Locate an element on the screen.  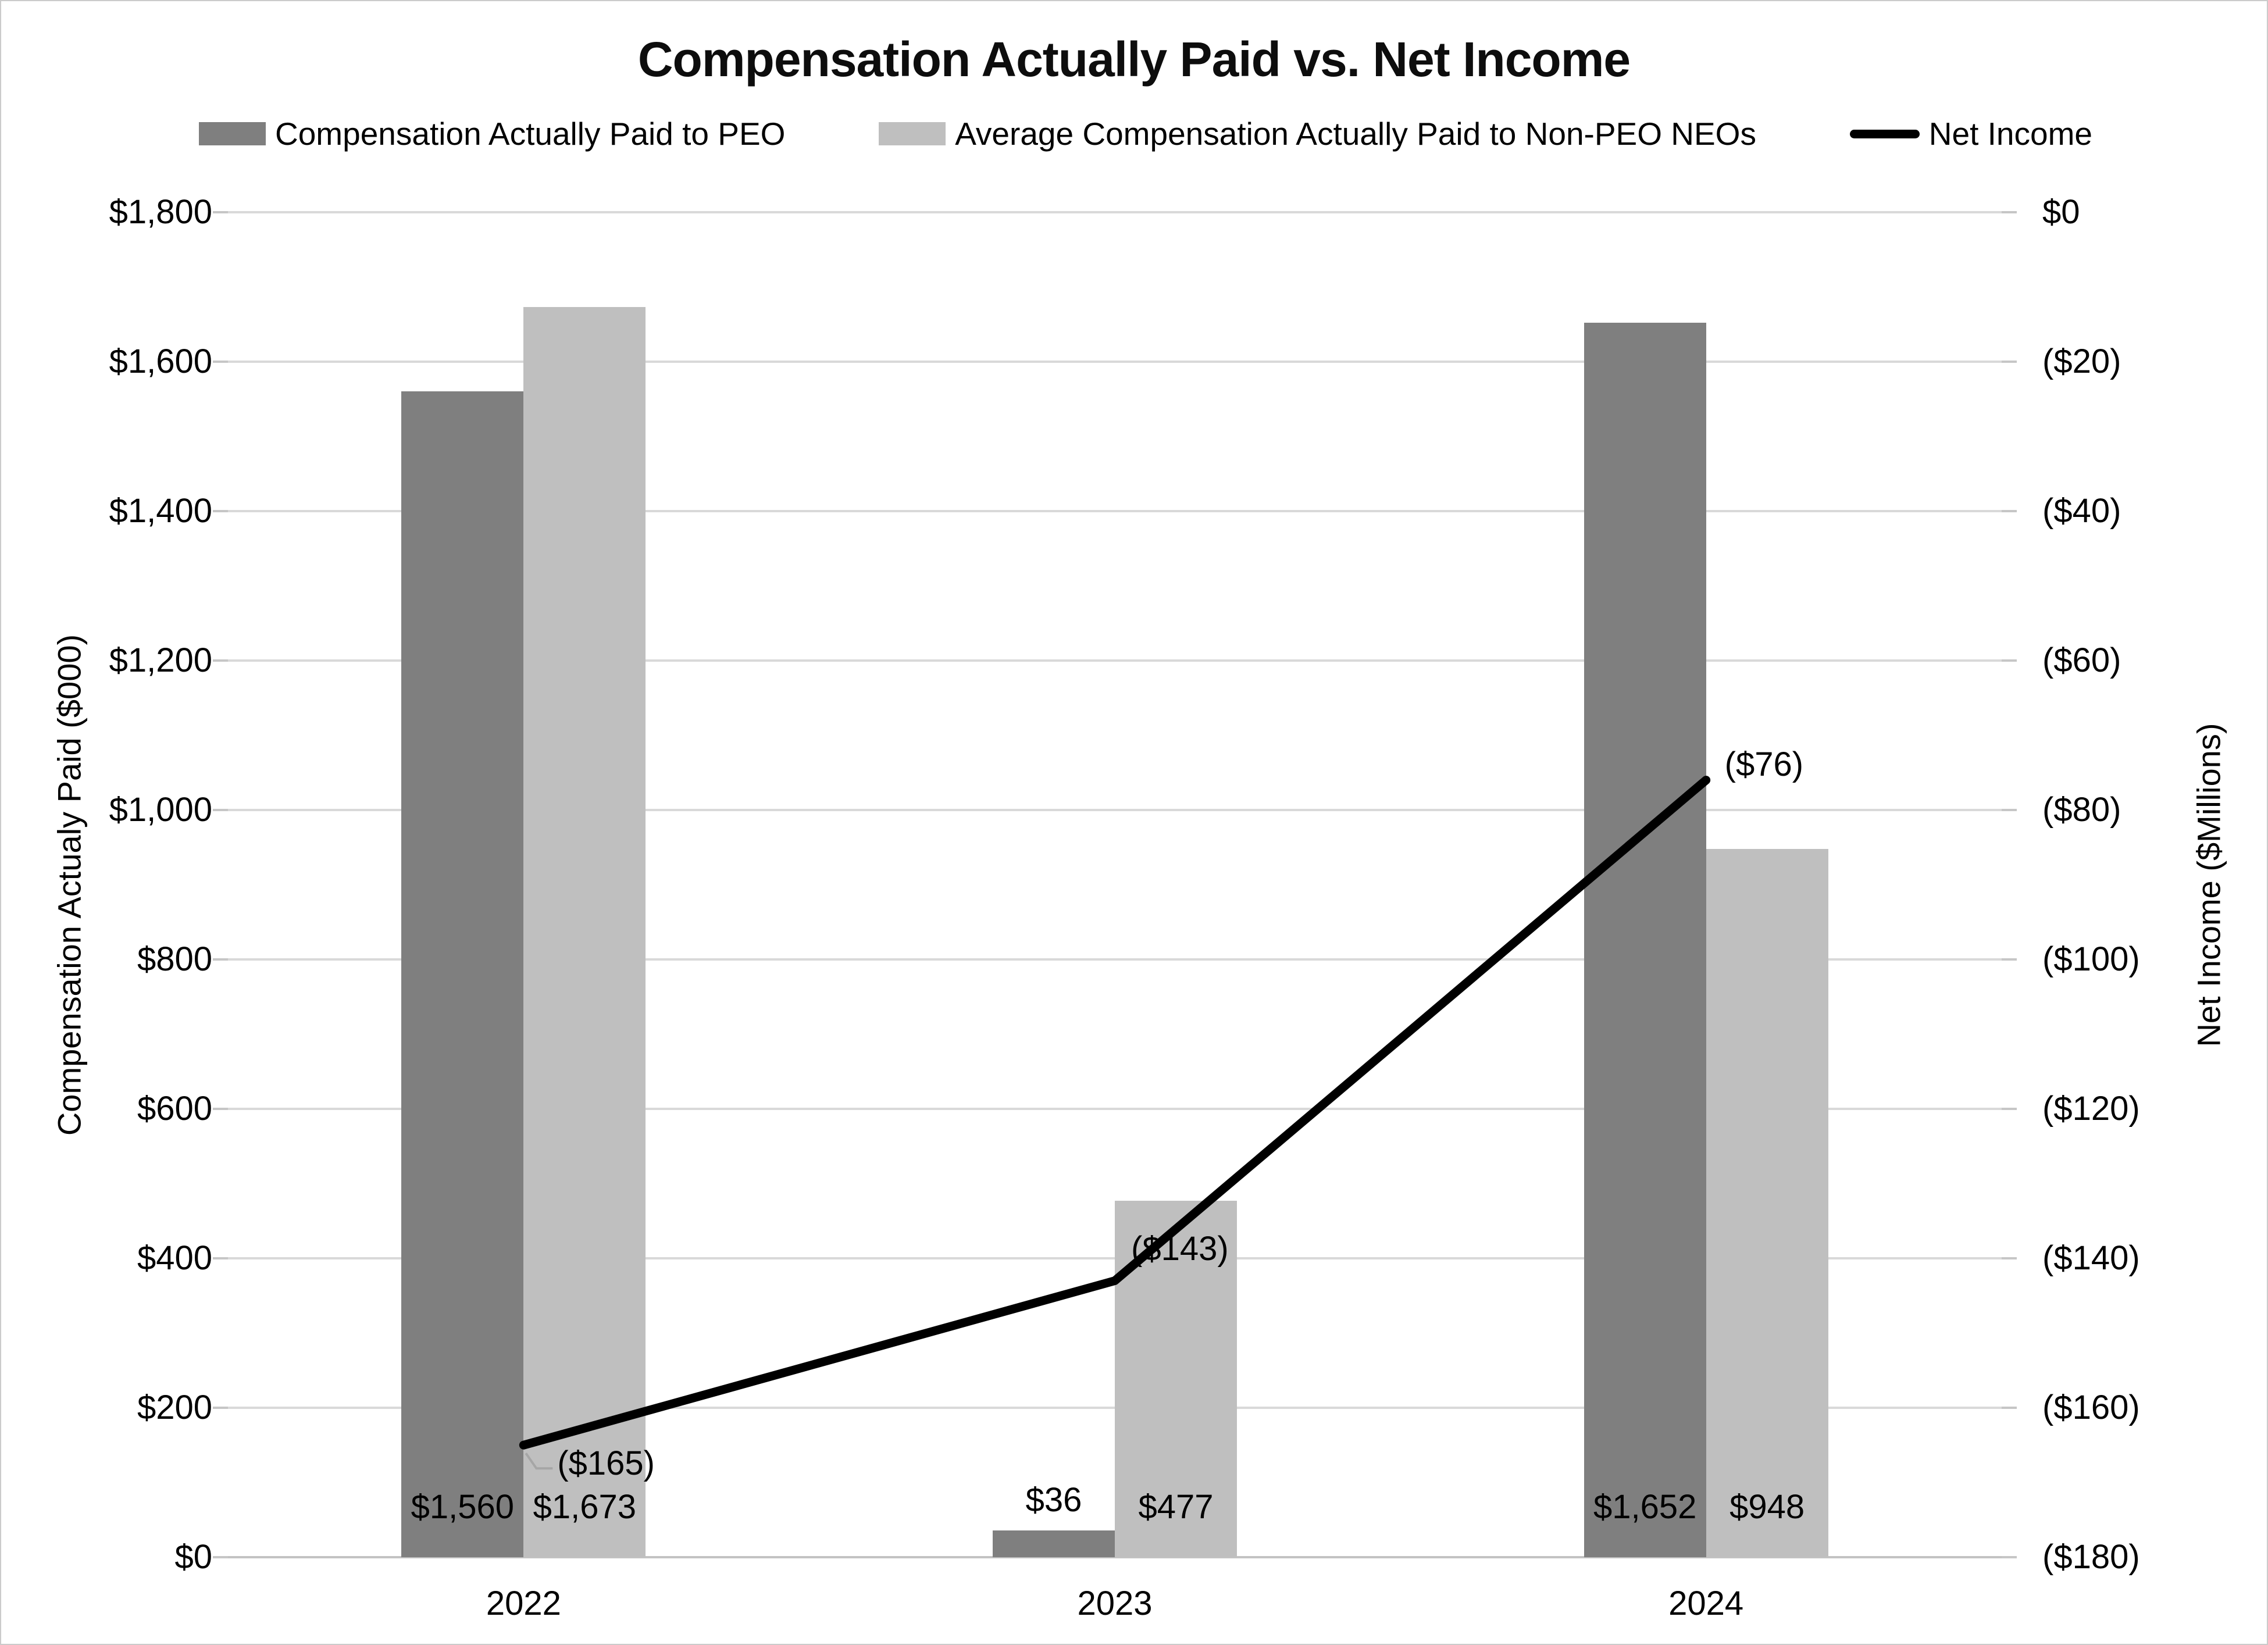
y-right-tick-label: ($60) is located at coordinates (2081, 660).